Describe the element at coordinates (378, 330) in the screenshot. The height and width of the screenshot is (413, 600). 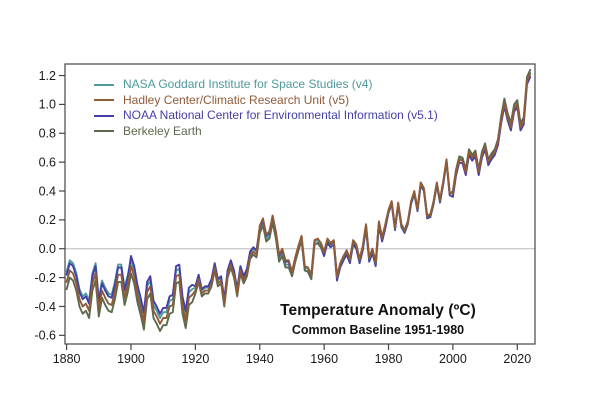
I see `chart-subtitle: Common Baseline 1951-1980` at that location.